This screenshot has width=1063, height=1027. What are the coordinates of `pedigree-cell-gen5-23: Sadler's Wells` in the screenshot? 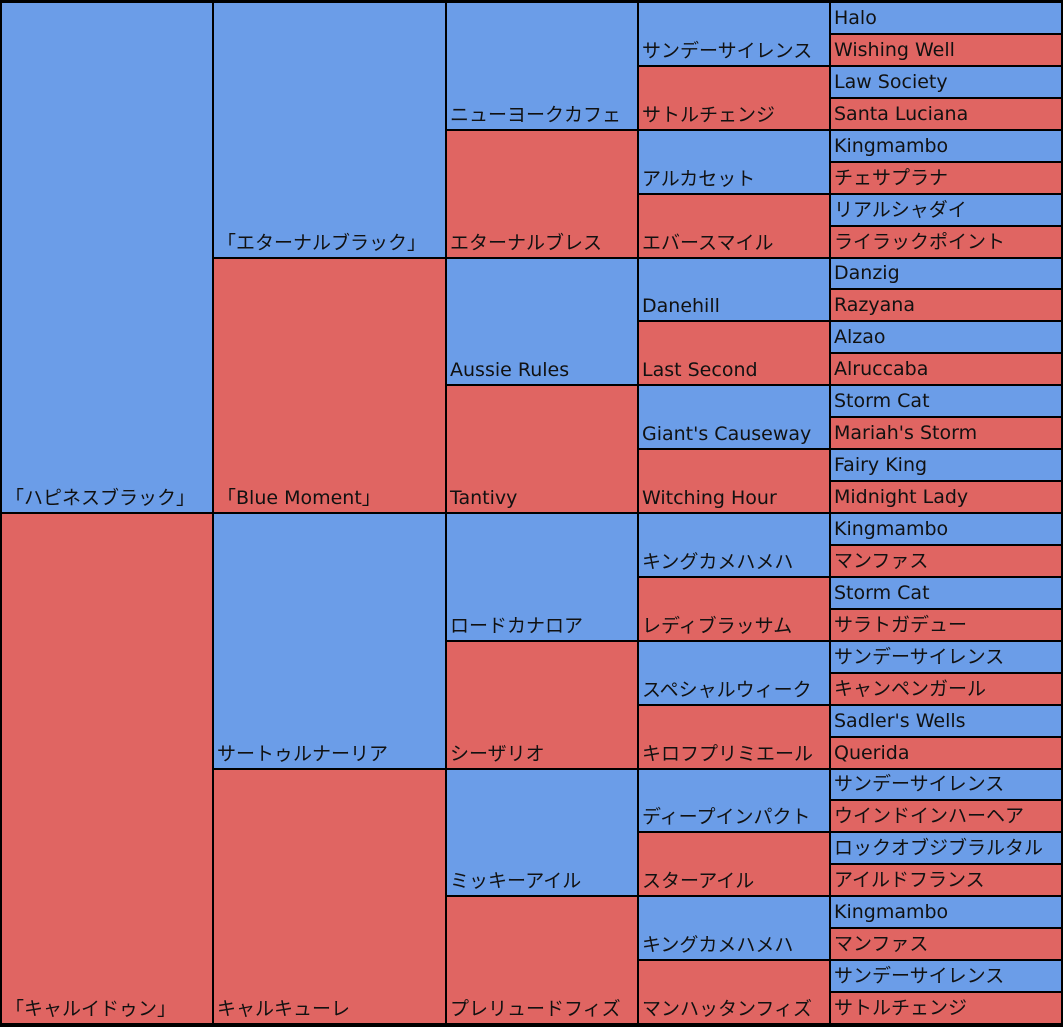 It's located at (946, 721).